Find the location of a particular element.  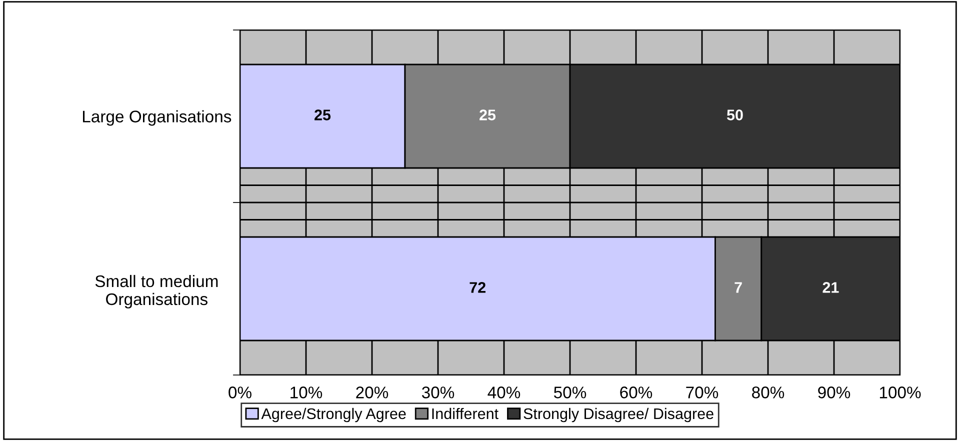

x-tick-label: 10% is located at coordinates (306, 392).